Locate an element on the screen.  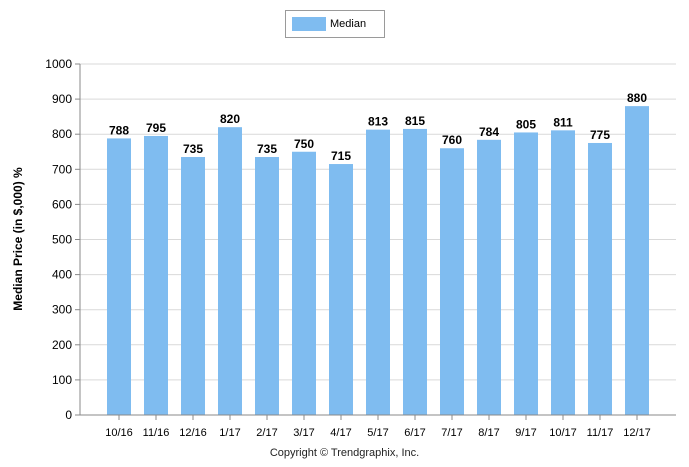
data-label: 795 is located at coordinates (156, 128).